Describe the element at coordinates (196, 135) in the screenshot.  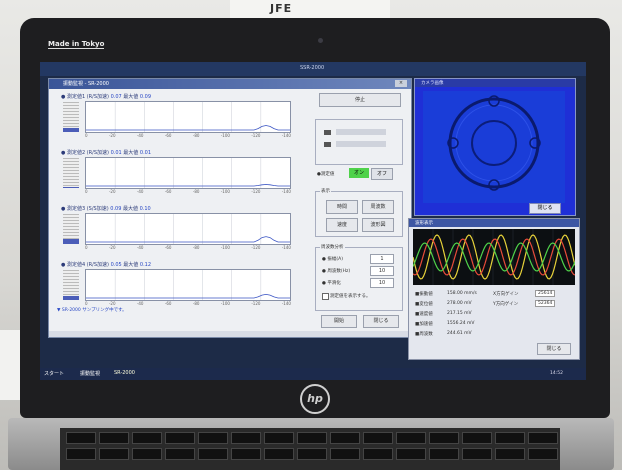
I see `tick-label: -80` at that location.